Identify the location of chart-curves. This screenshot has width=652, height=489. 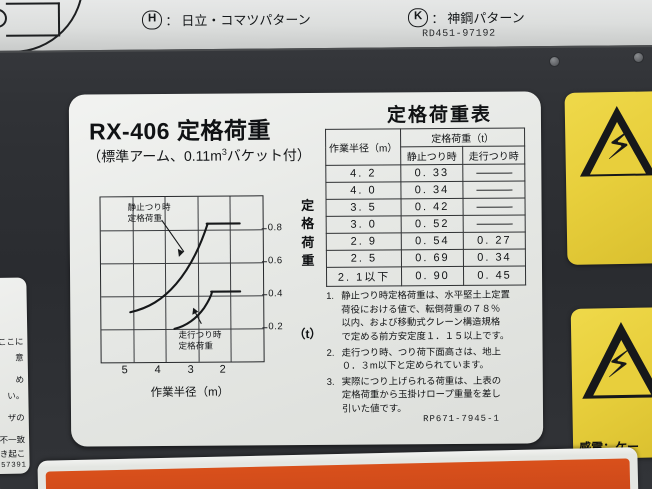
(185, 274).